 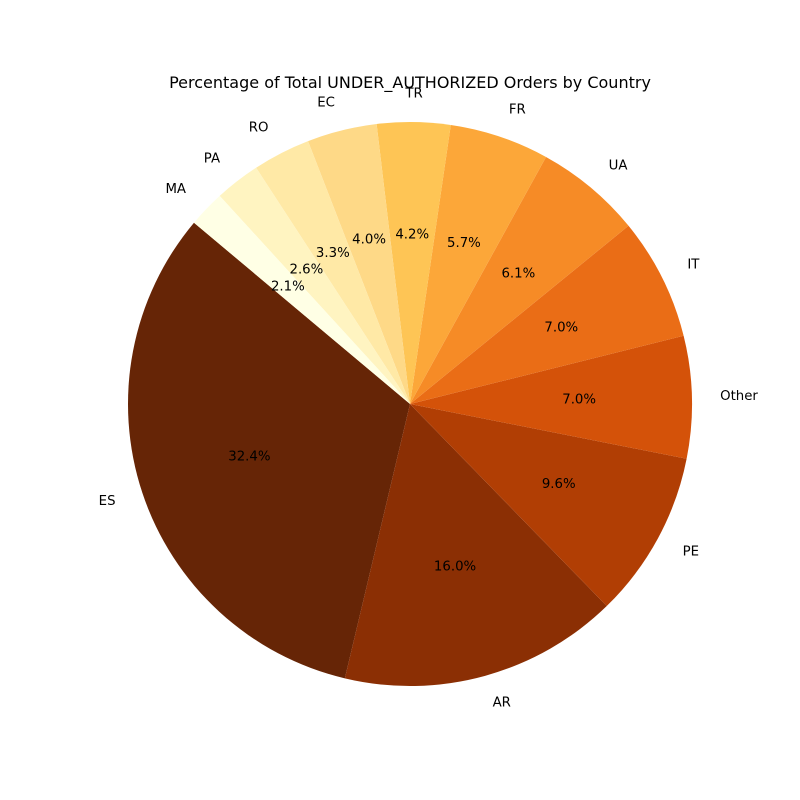 What do you see at coordinates (369, 239) in the screenshot?
I see `slice-percent-ec: 4.0%` at bounding box center [369, 239].